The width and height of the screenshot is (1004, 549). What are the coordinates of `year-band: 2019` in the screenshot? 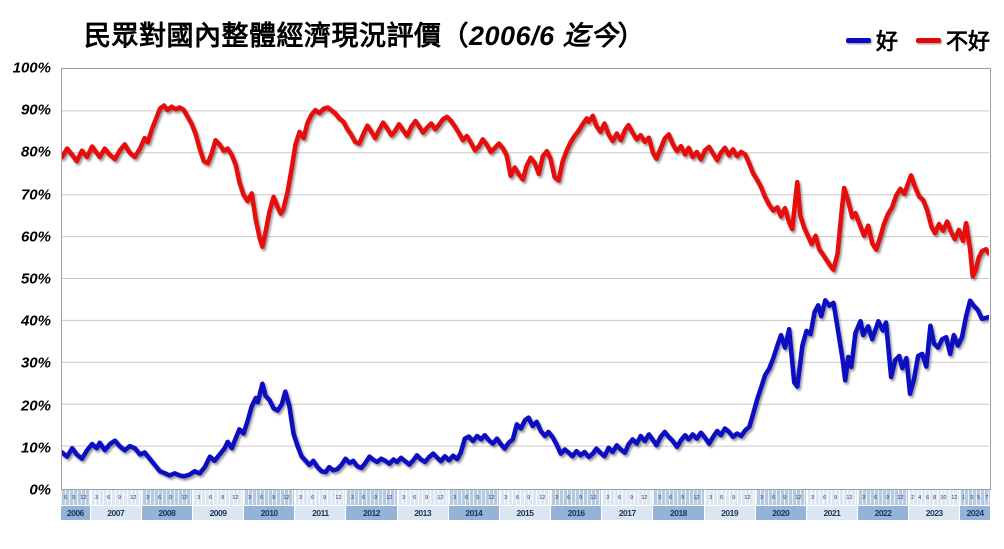 It's located at (730, 513).